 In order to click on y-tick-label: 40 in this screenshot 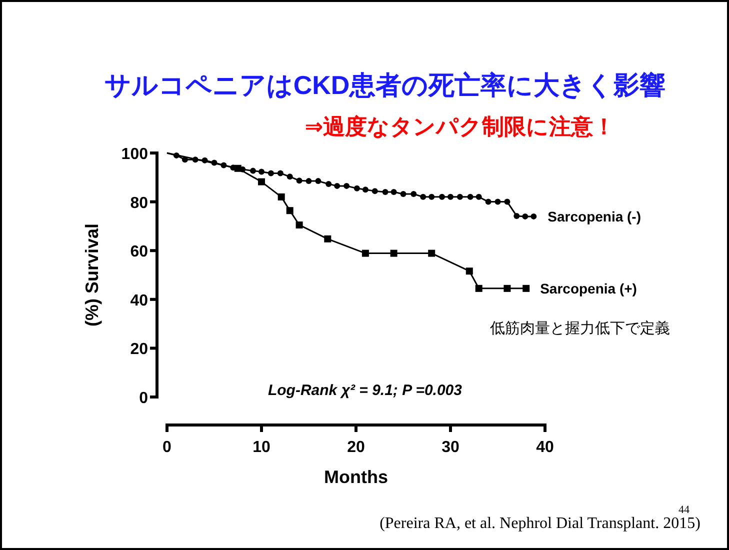, I will do `click(139, 301)`.